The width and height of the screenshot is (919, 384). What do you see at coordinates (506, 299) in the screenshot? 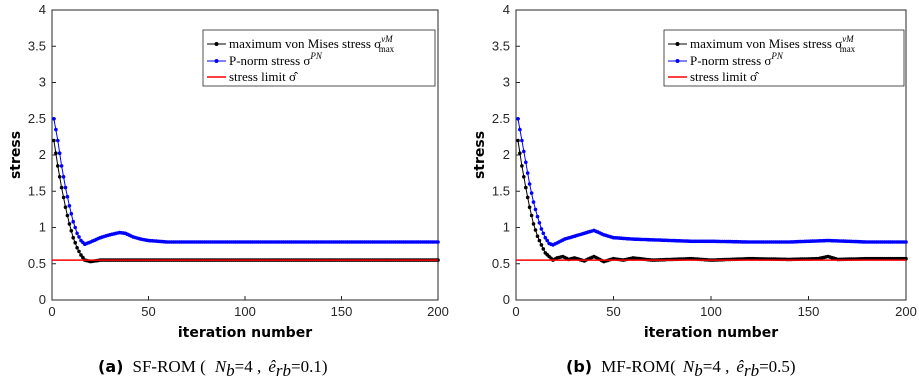
I see `y-tick-label: 0` at bounding box center [506, 299].